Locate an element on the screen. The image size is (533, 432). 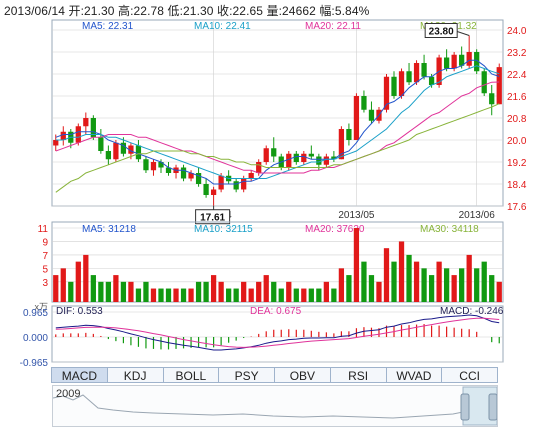
tab-cci: CCI is located at coordinates (469, 375).